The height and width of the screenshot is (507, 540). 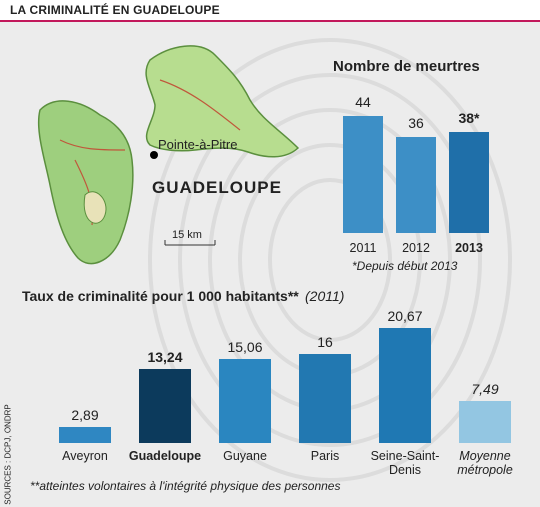 What do you see at coordinates (325, 342) in the screenshot?
I see `value-label: 16` at bounding box center [325, 342].